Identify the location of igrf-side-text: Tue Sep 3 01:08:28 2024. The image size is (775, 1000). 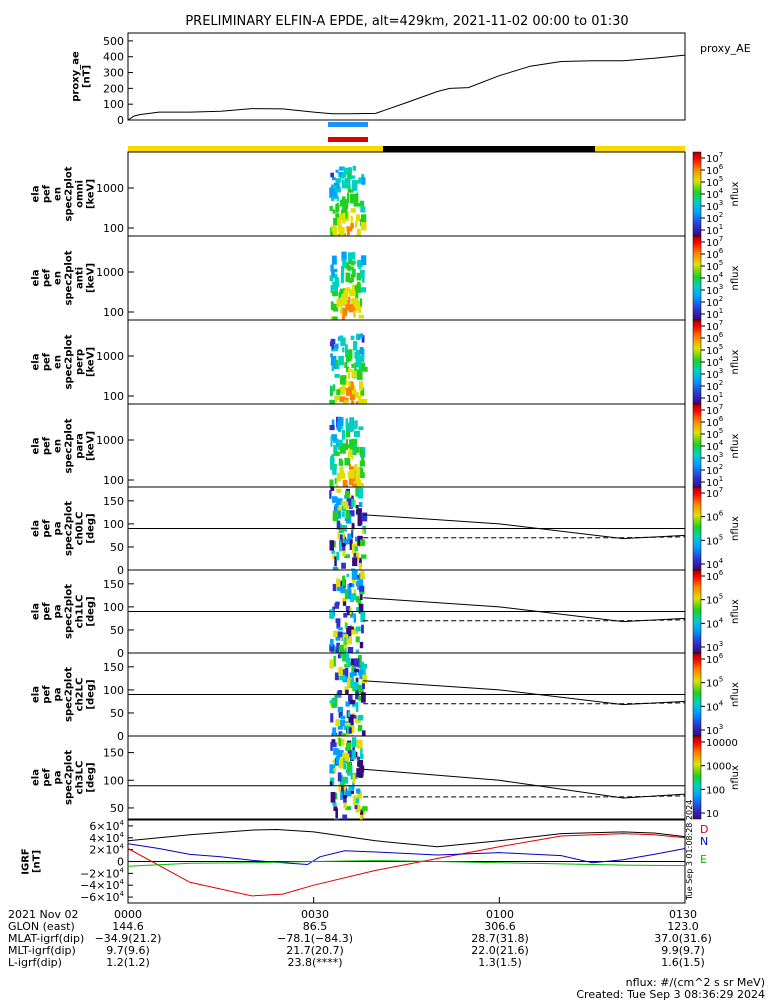
(689, 850).